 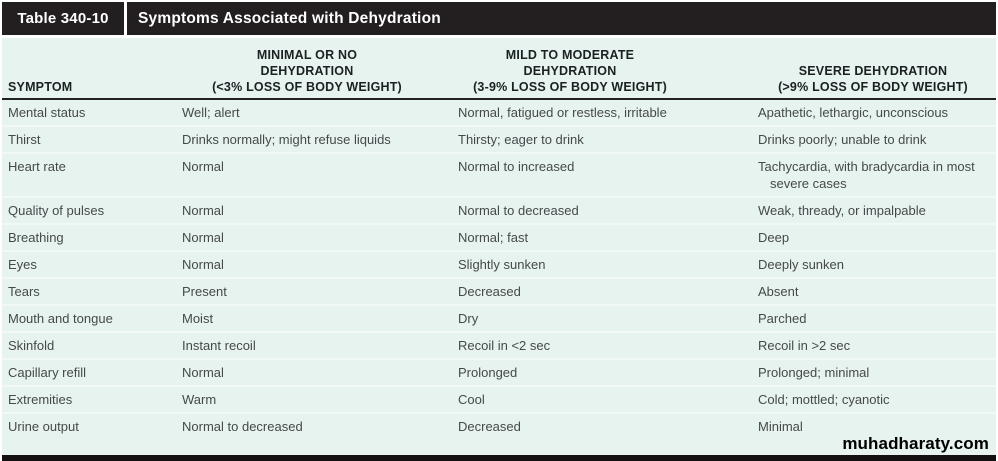 I want to click on minimal-cell: Present, so click(x=204, y=291).